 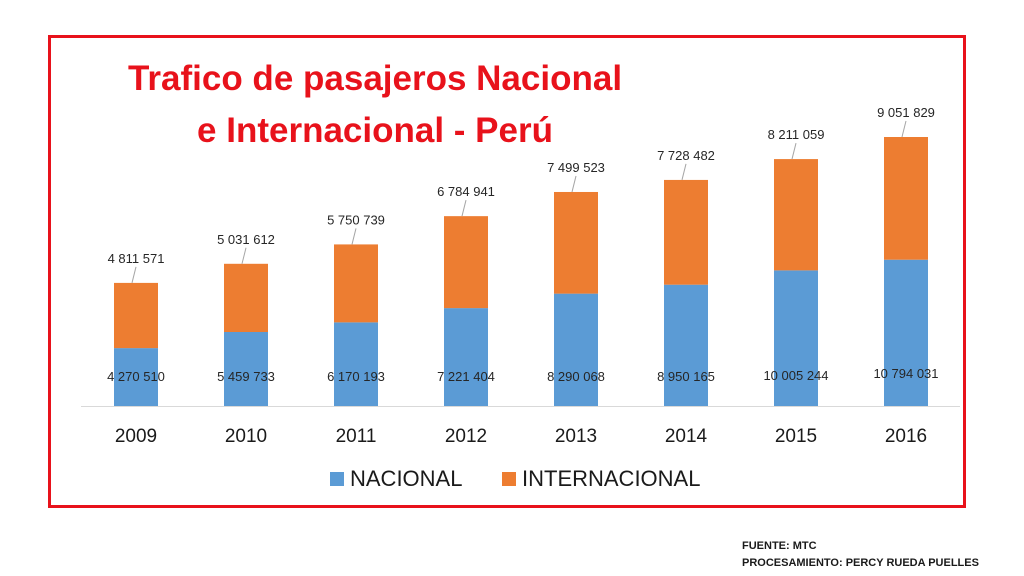 What do you see at coordinates (794, 151) in the screenshot?
I see `leader-line-2015` at bounding box center [794, 151].